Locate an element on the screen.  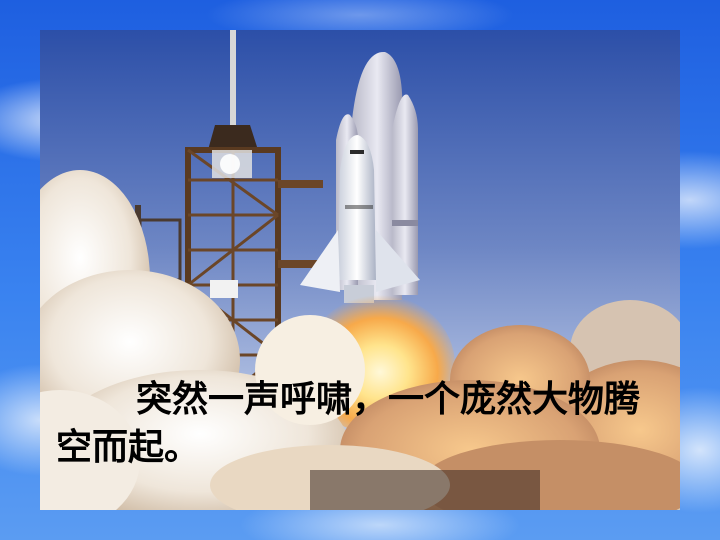
space-shuttle is located at coordinates (360, 177).